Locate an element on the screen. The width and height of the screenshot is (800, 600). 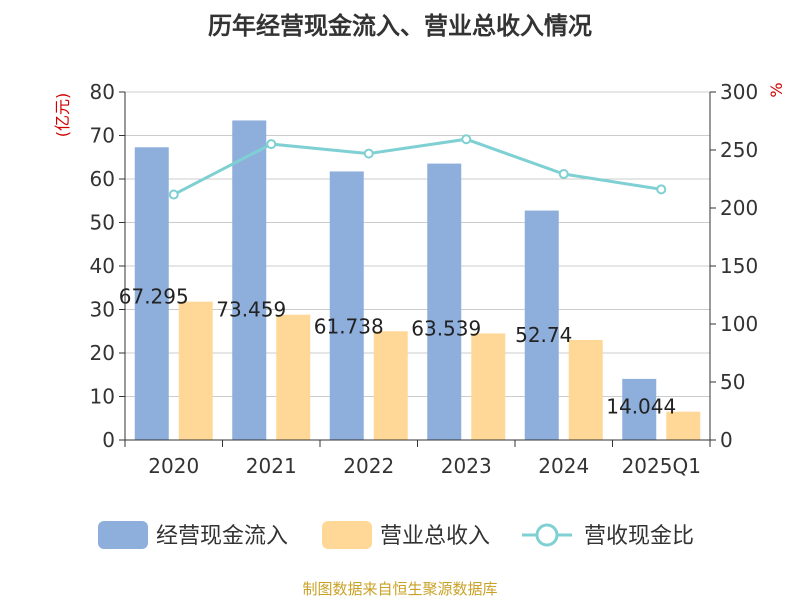
line-series is located at coordinates (417, 167).